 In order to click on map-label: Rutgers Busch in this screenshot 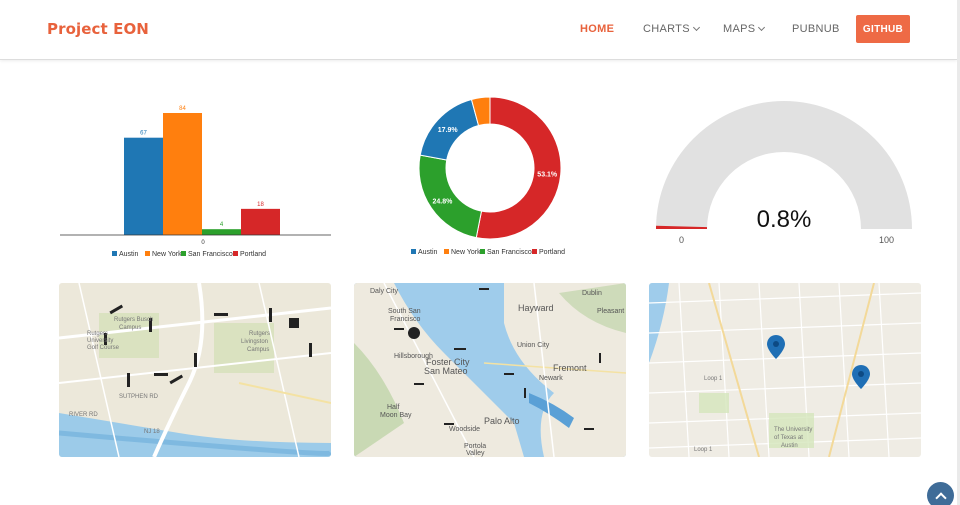, I will do `click(133, 320)`.